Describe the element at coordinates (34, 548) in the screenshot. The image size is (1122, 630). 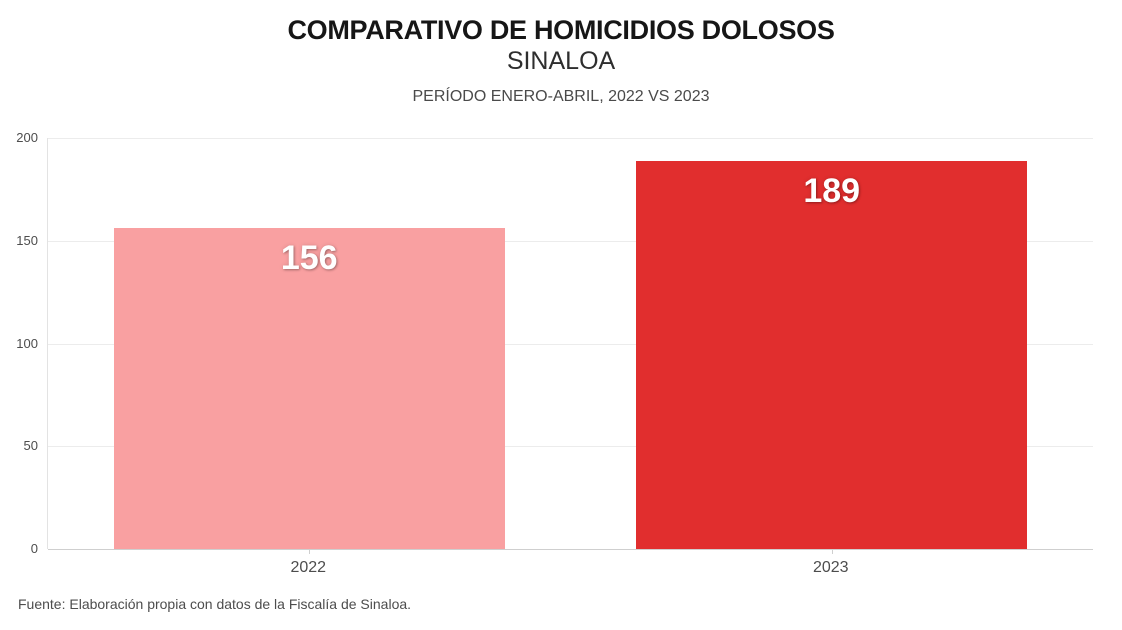
I see `y-tick-label: 0` at that location.